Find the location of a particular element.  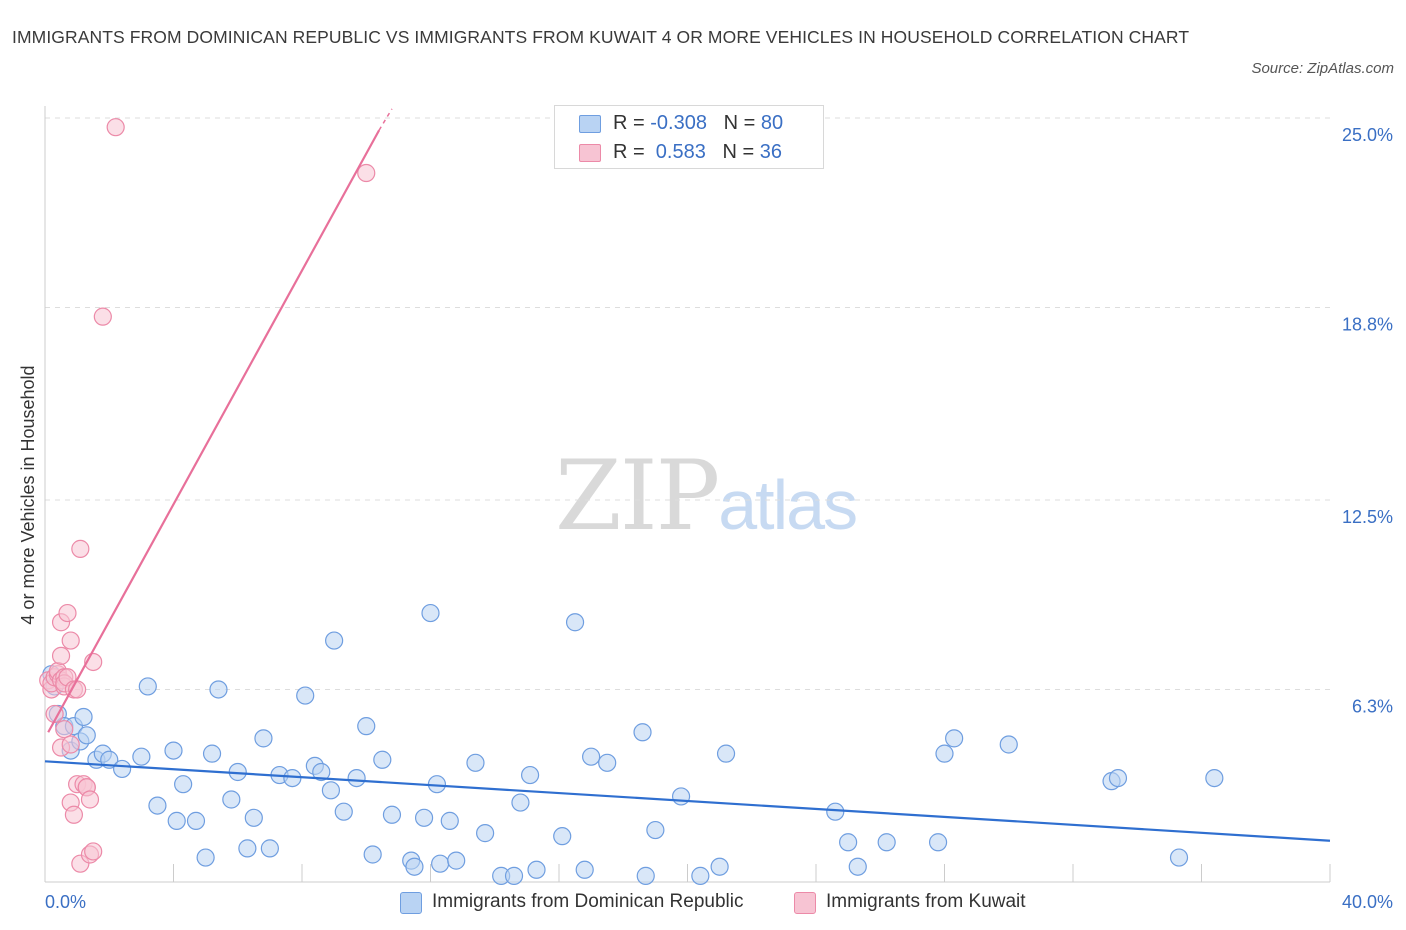

watermark-zip: ZIP is located at coordinates (637, 496).